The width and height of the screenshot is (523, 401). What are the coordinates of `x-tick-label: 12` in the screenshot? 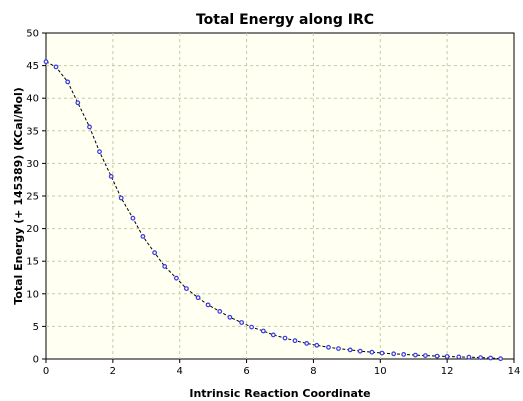 It's located at (447, 371).